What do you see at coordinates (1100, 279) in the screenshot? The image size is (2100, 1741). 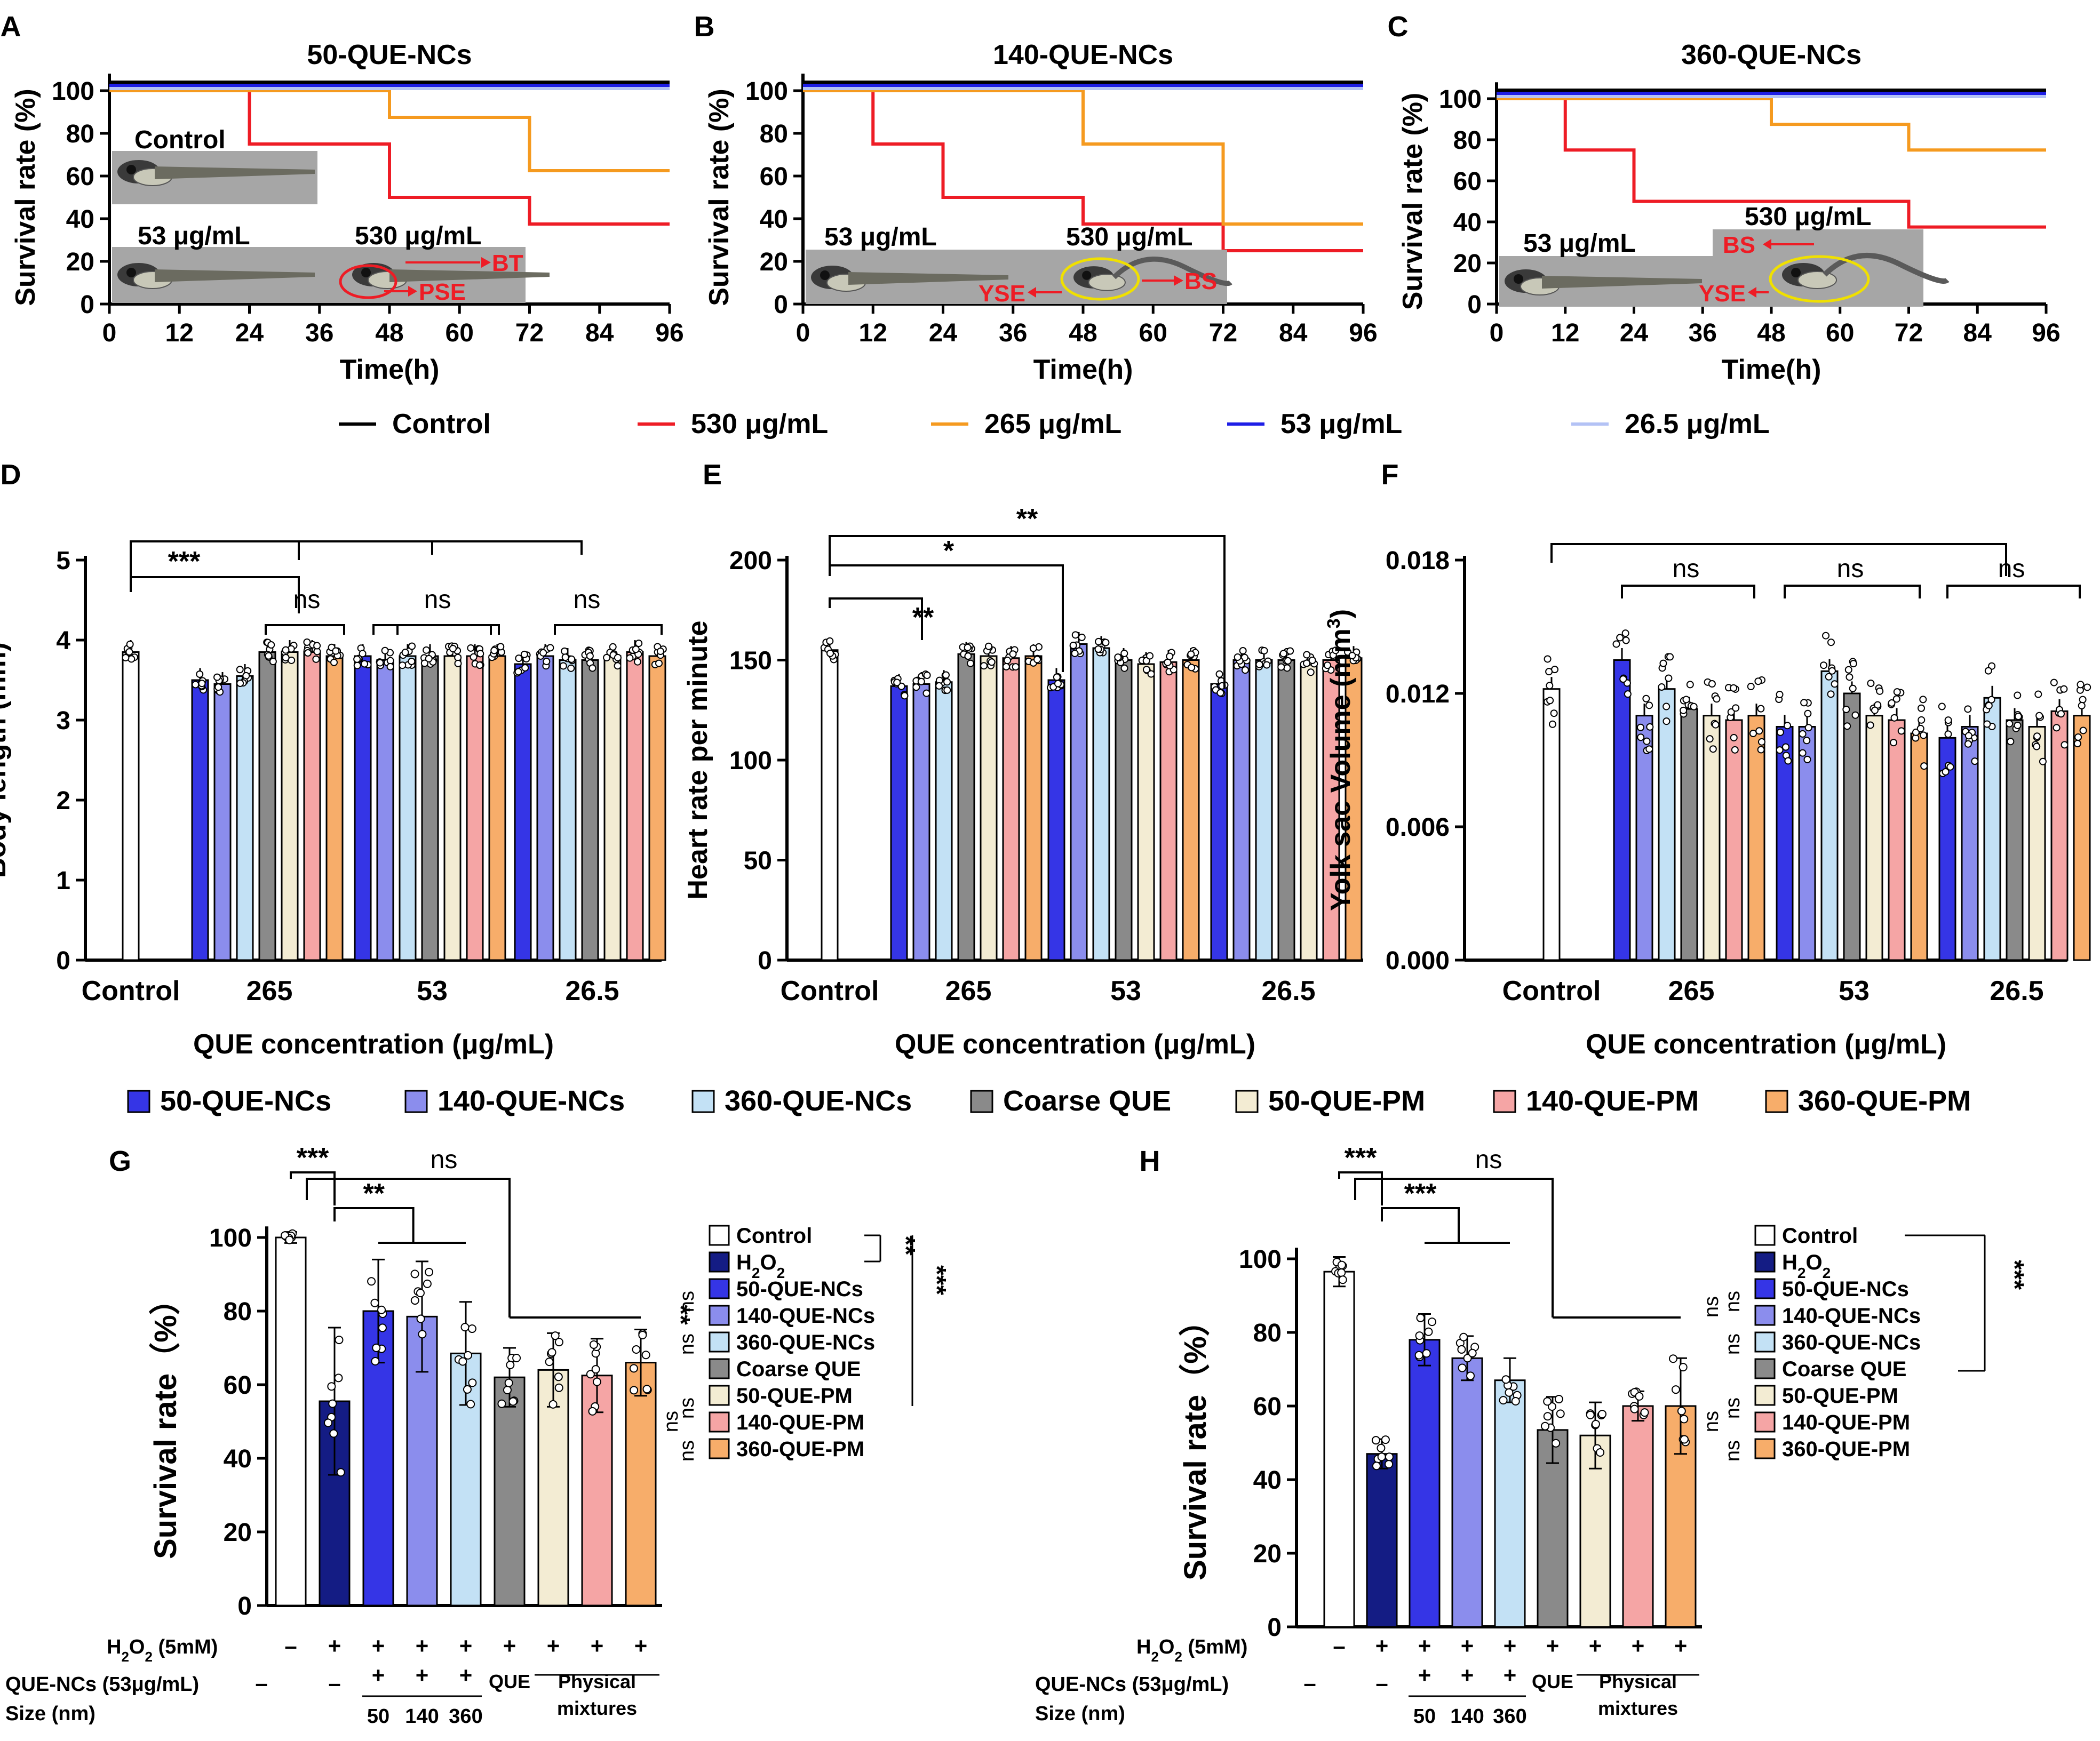 I see `yse-ellipse` at bounding box center [1100, 279].